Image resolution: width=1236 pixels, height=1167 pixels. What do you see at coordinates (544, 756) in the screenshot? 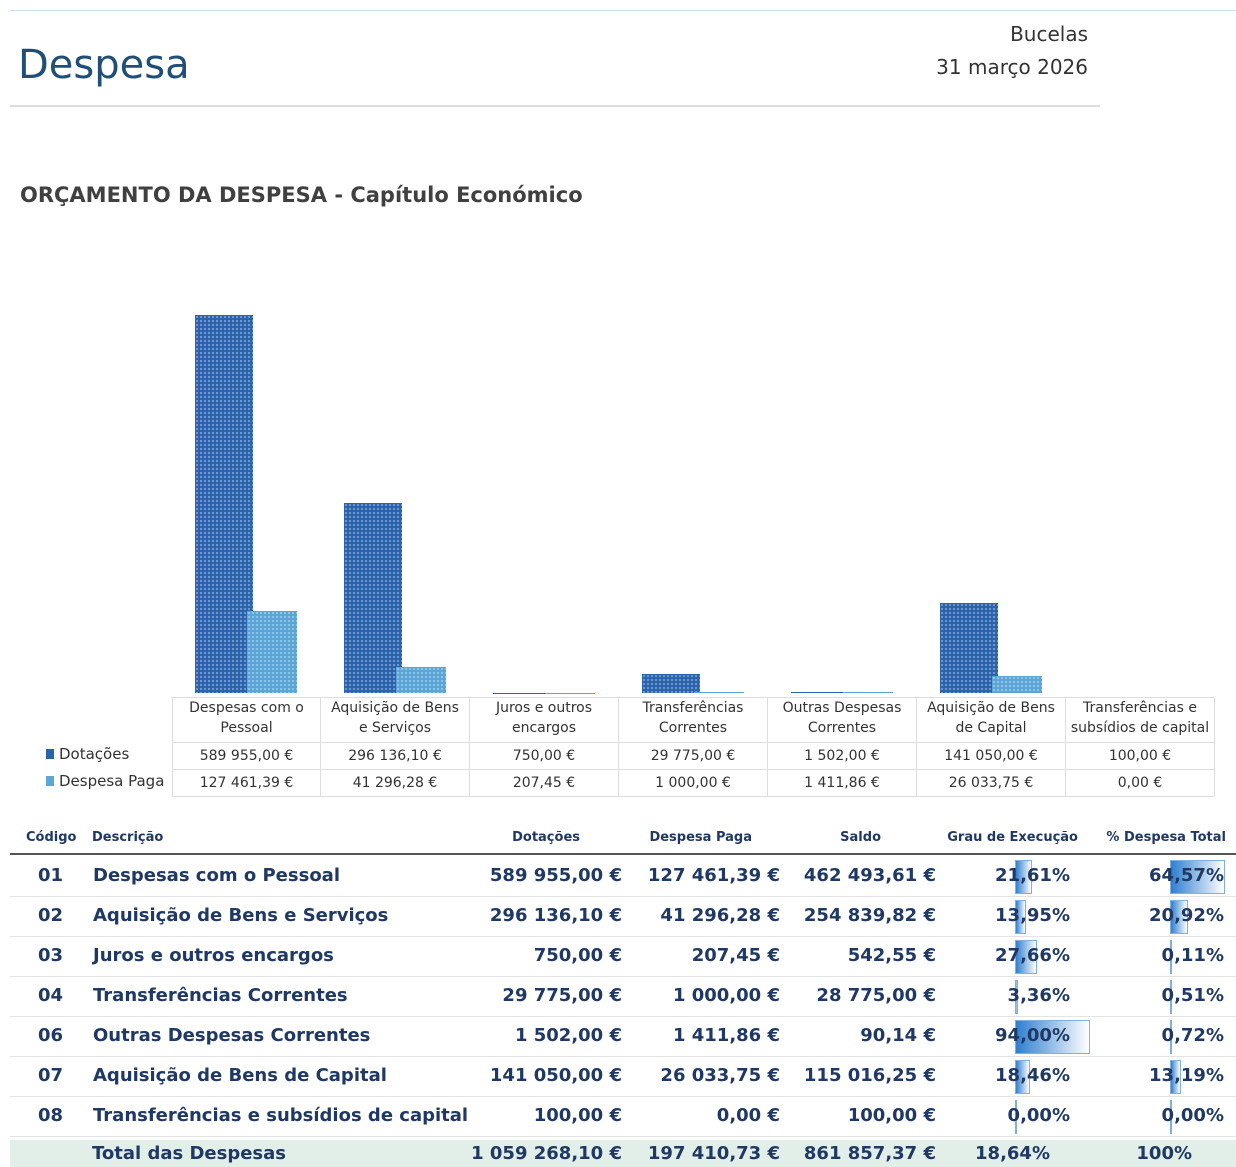
I see `value-label: 750,00 €` at bounding box center [544, 756].